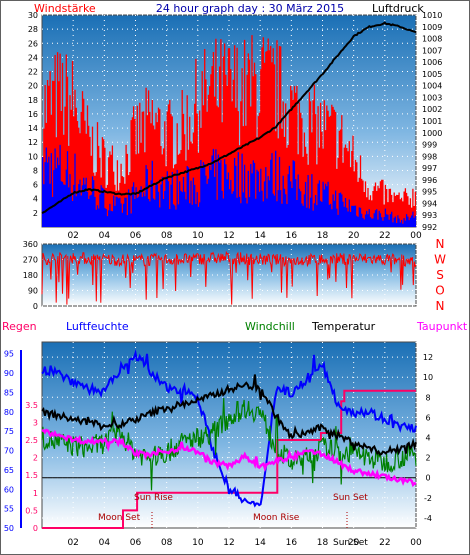  Describe the element at coordinates (323, 543) in the screenshot. I see `time-tick-label: 18` at that location.